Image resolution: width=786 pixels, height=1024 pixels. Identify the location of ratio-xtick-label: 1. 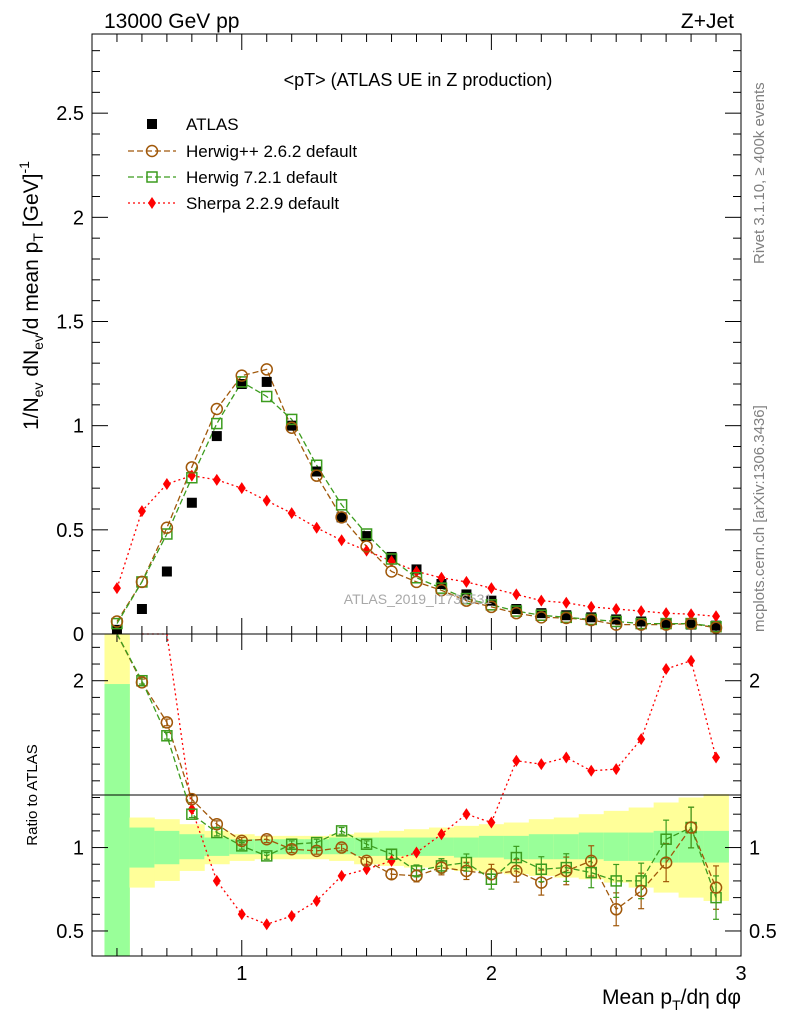
(241, 974).